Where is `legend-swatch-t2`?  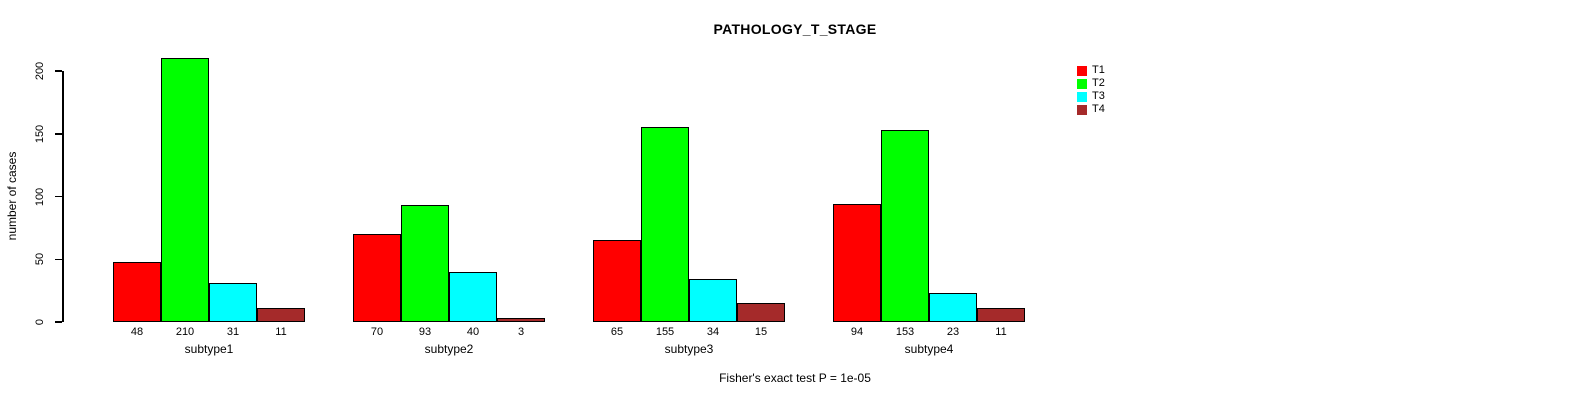 legend-swatch-t2 is located at coordinates (1082, 83).